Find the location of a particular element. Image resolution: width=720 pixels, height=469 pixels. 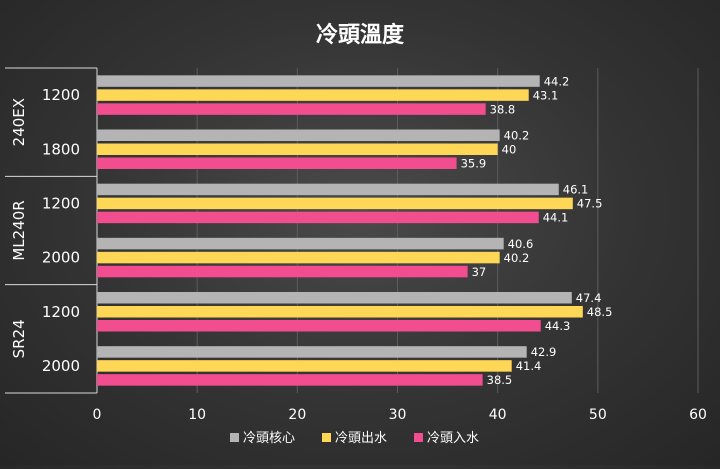

data-label: 42.9 is located at coordinates (544, 352).